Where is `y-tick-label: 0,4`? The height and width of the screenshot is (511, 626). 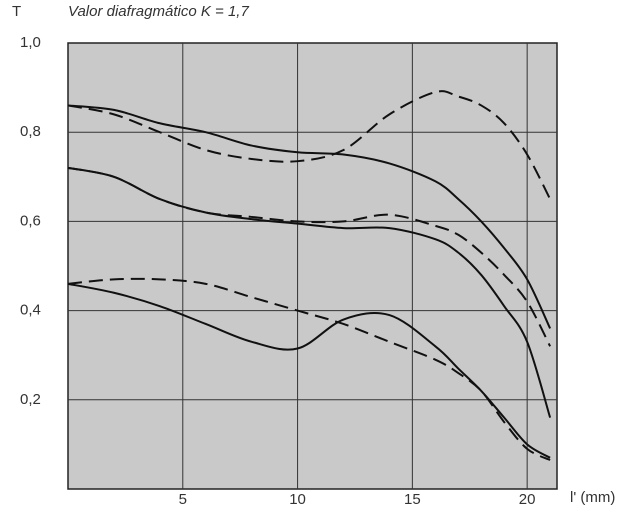
y-tick-label: 0,4 is located at coordinates (30, 310).